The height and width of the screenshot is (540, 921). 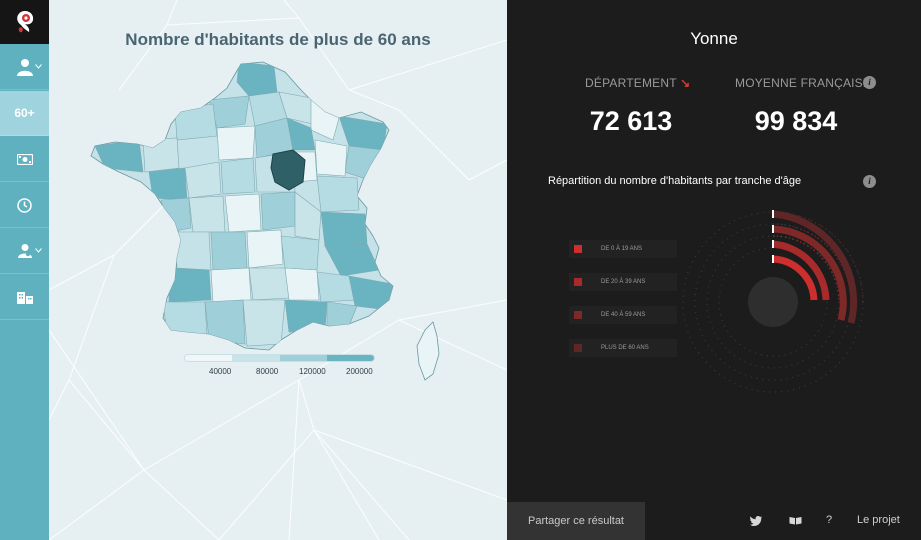 I want to click on age-legend-item: DE 20 À 39 ANS, so click(x=623, y=282).